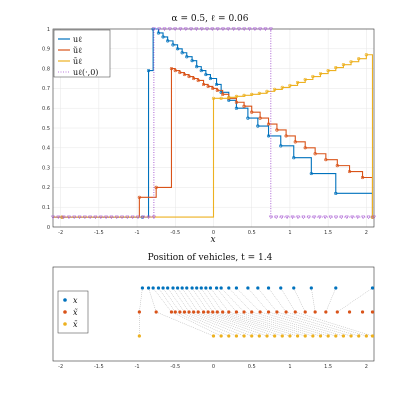 This screenshot has height=403, width=415. What do you see at coordinates (210, 258) in the screenshot?
I see `bottom-chart-title: Position of vehicles, t = 1.4` at bounding box center [210, 258].